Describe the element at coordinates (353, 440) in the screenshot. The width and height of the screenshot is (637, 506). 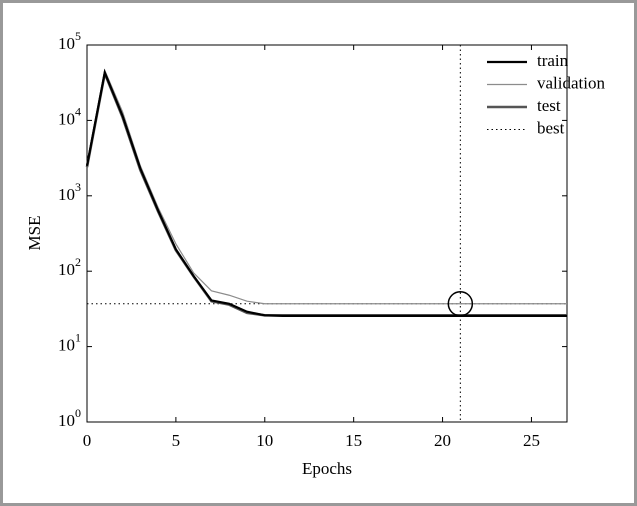
I see `x-tick-label: 15` at that location.